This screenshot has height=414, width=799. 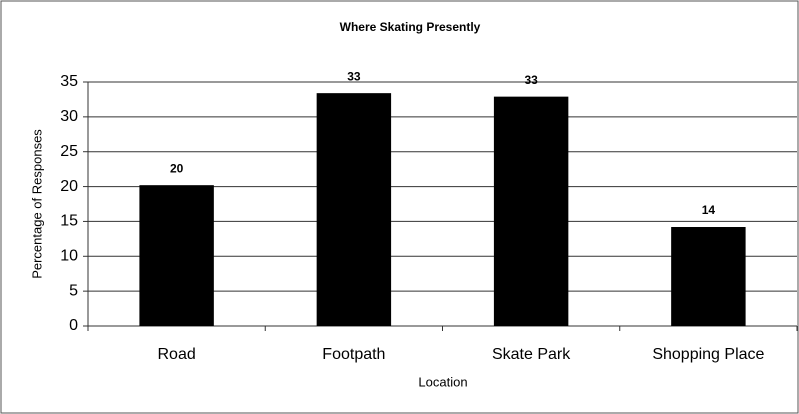 What do you see at coordinates (709, 210) in the screenshot?
I see `data-label: 14` at bounding box center [709, 210].